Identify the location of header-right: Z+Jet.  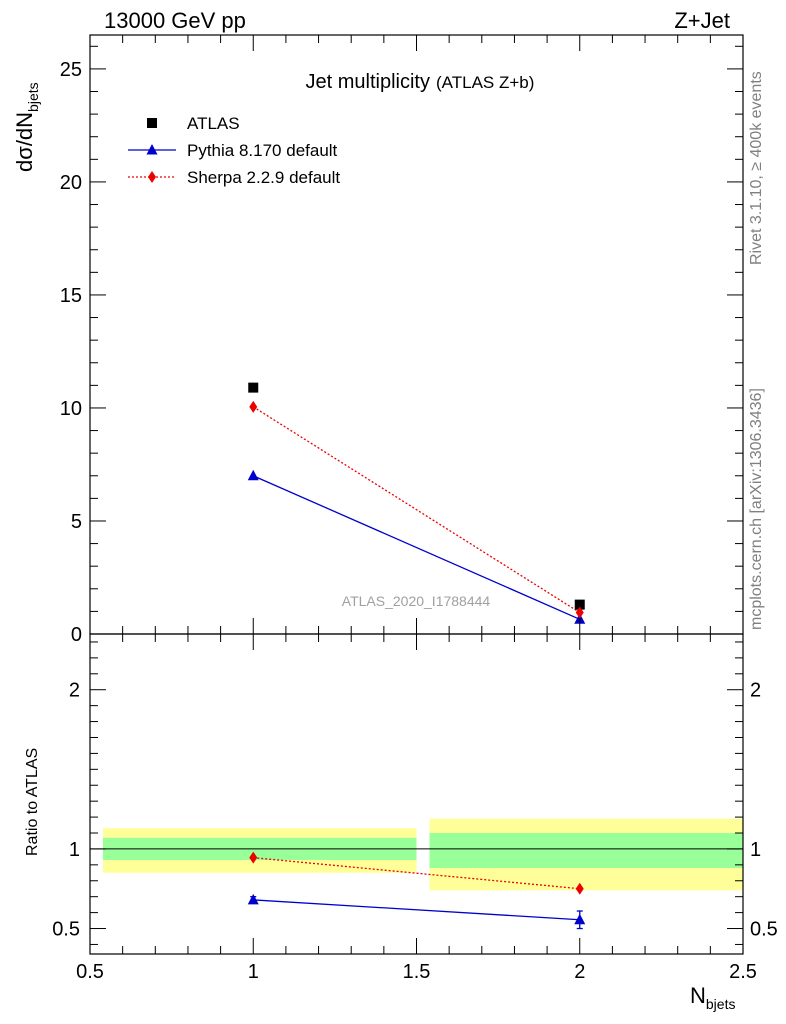
(702, 20).